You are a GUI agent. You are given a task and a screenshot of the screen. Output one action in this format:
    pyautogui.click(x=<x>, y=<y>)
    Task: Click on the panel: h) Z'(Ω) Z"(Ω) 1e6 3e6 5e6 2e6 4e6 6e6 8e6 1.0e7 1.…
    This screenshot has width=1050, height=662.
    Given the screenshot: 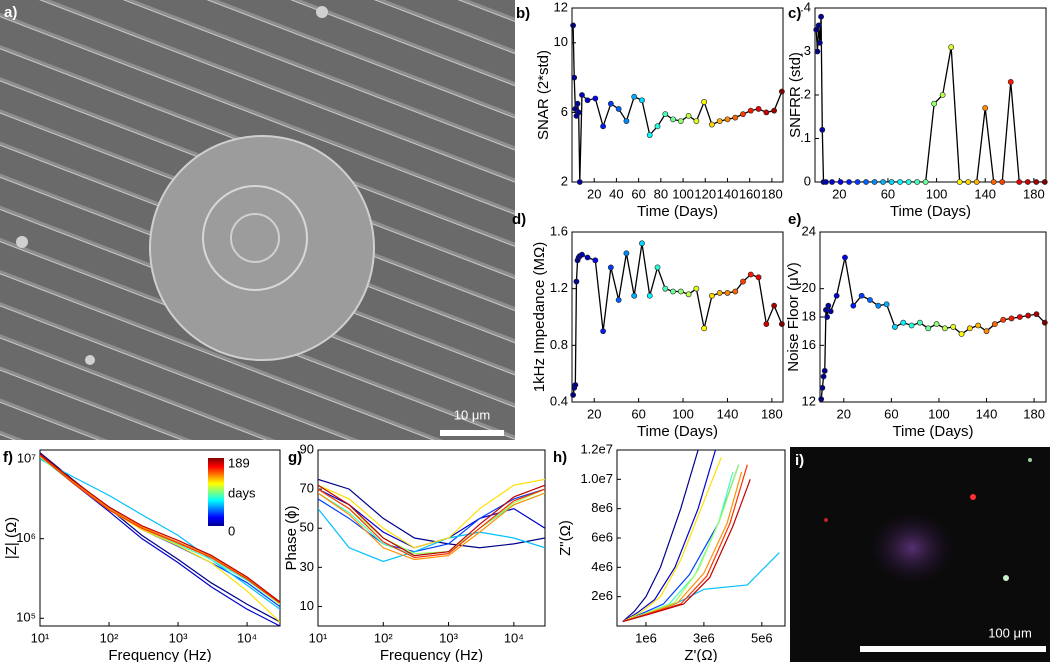 What is the action you would take?
    pyautogui.click(x=669, y=551)
    